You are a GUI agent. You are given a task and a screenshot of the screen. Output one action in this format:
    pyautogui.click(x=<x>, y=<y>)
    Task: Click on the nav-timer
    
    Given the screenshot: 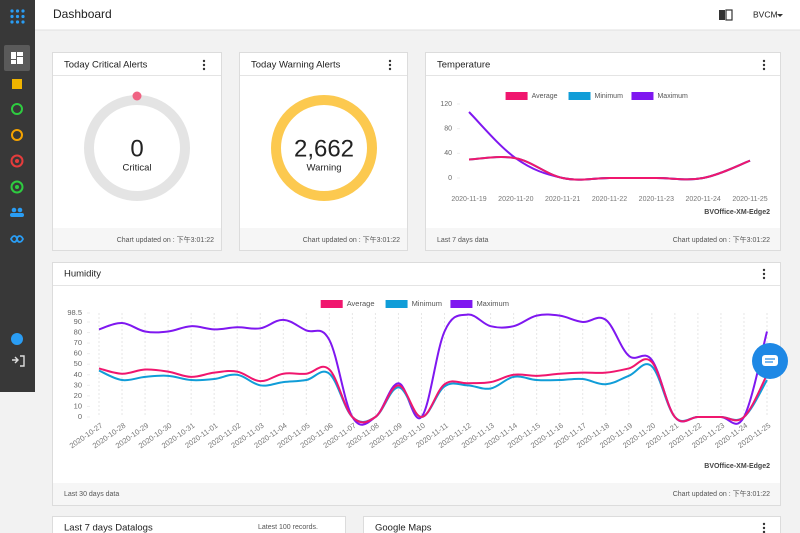 What is the action you would take?
    pyautogui.click(x=17, y=135)
    